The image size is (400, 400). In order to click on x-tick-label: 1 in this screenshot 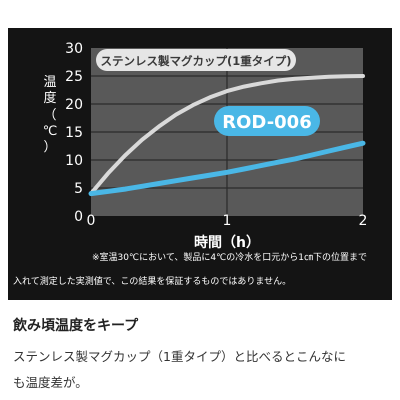, I will do `click(227, 221)`.